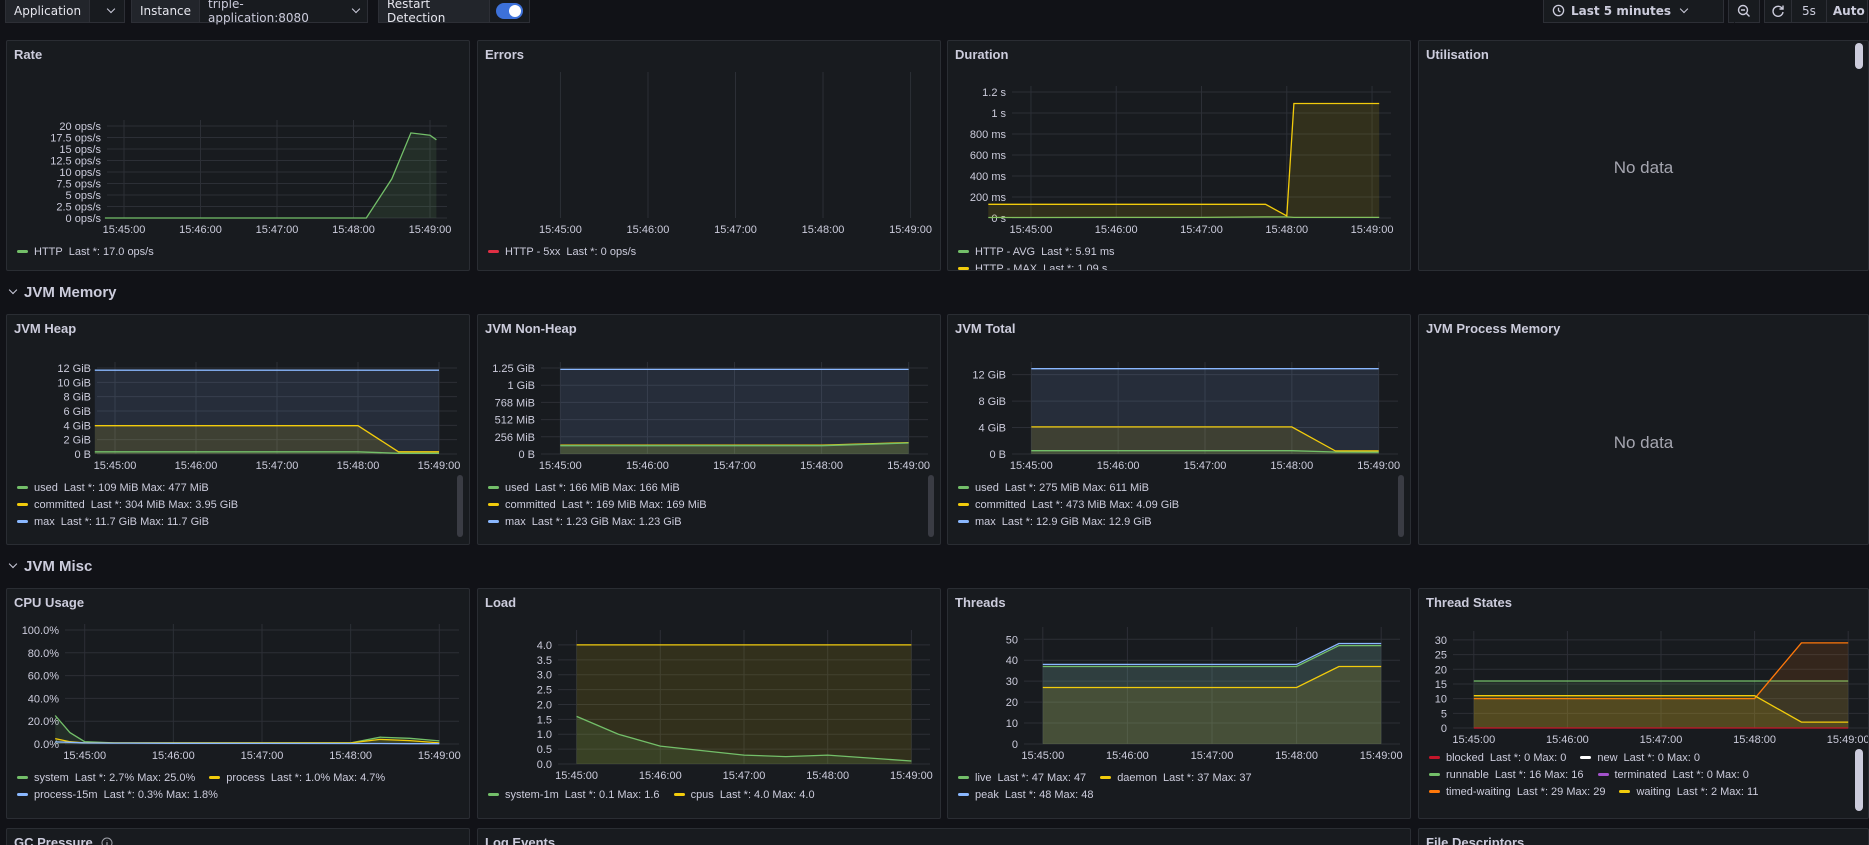 The width and height of the screenshot is (1869, 845). What do you see at coordinates (1465, 757) in the screenshot?
I see `legend-name: blocked` at bounding box center [1465, 757].